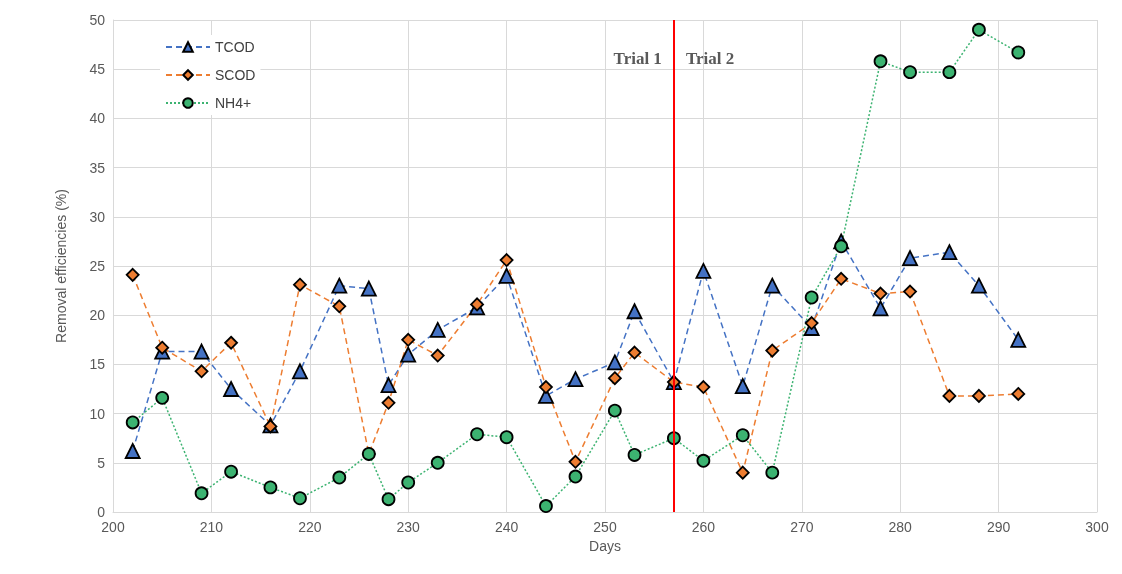  Describe the element at coordinates (998, 527) in the screenshot. I see `x-tick-label: 290` at that location.